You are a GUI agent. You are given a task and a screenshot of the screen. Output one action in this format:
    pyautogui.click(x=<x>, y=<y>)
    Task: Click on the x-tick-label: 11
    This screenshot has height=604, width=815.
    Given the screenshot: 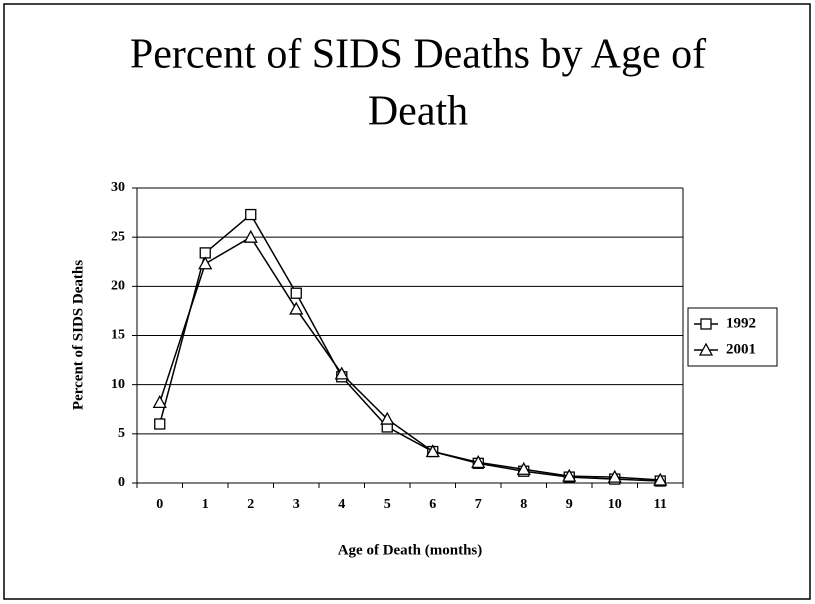 What is the action you would take?
    pyautogui.click(x=660, y=504)
    